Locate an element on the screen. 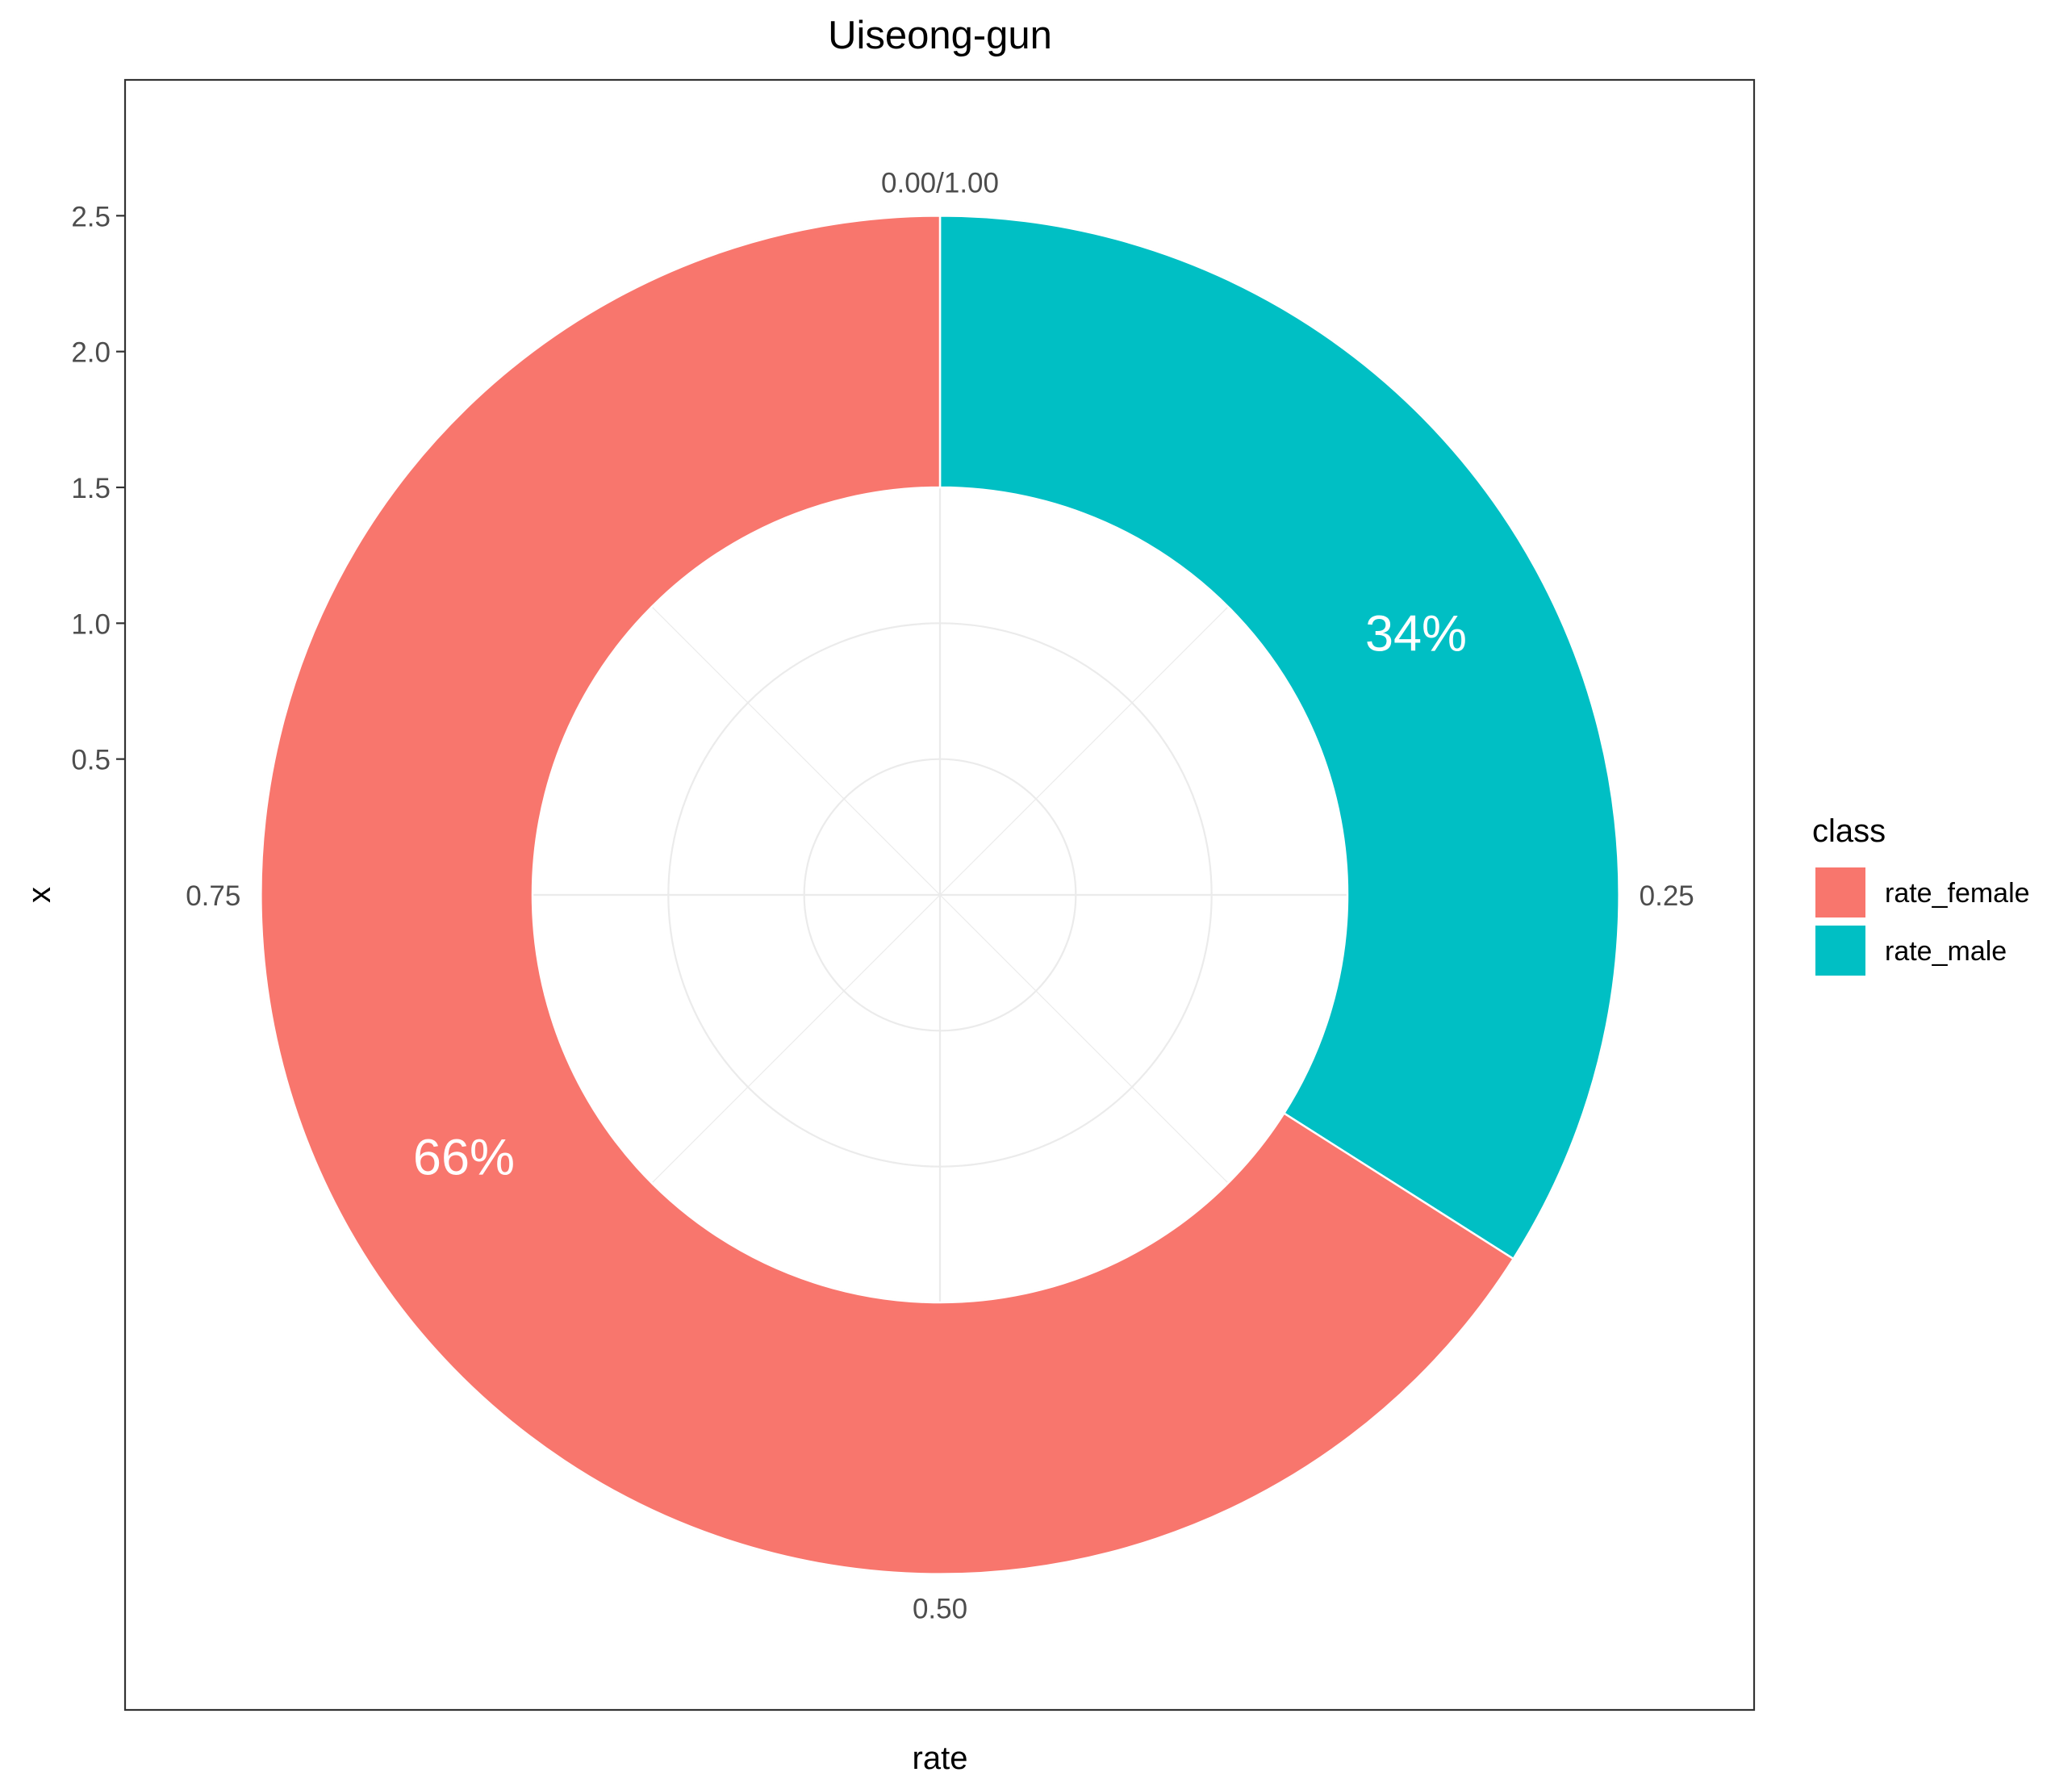 The width and height of the screenshot is (2072, 1789). y-axis-tick-label: 2.5 is located at coordinates (91, 217).